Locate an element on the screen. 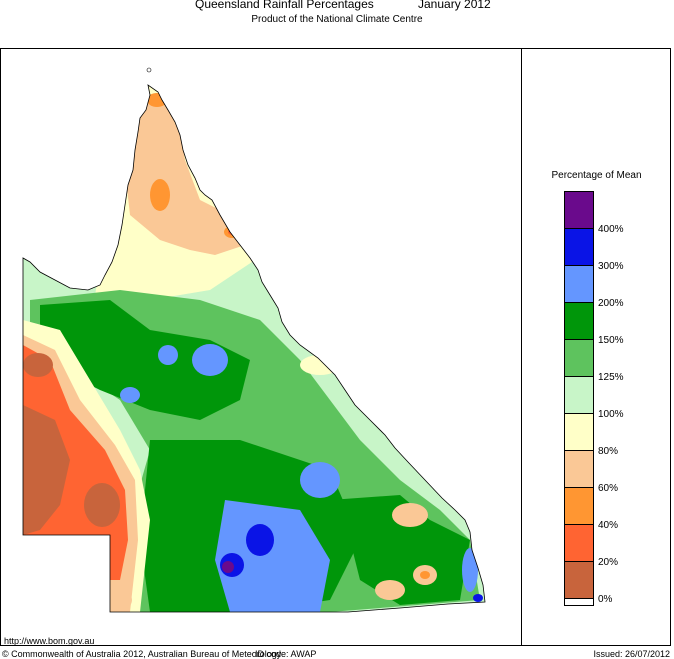  legend-label: 20% is located at coordinates (608, 562).